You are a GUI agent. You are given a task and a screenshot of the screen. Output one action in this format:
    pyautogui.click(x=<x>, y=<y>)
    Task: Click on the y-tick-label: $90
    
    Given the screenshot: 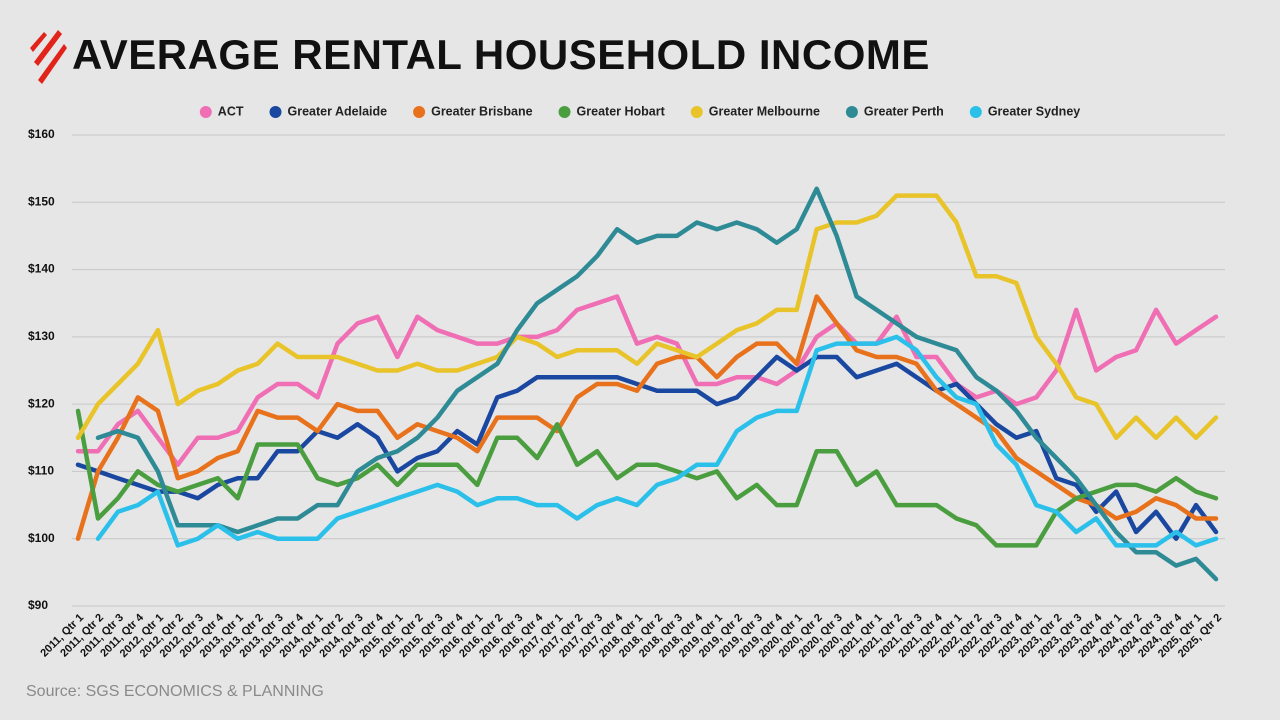 What is the action you would take?
    pyautogui.click(x=38, y=605)
    